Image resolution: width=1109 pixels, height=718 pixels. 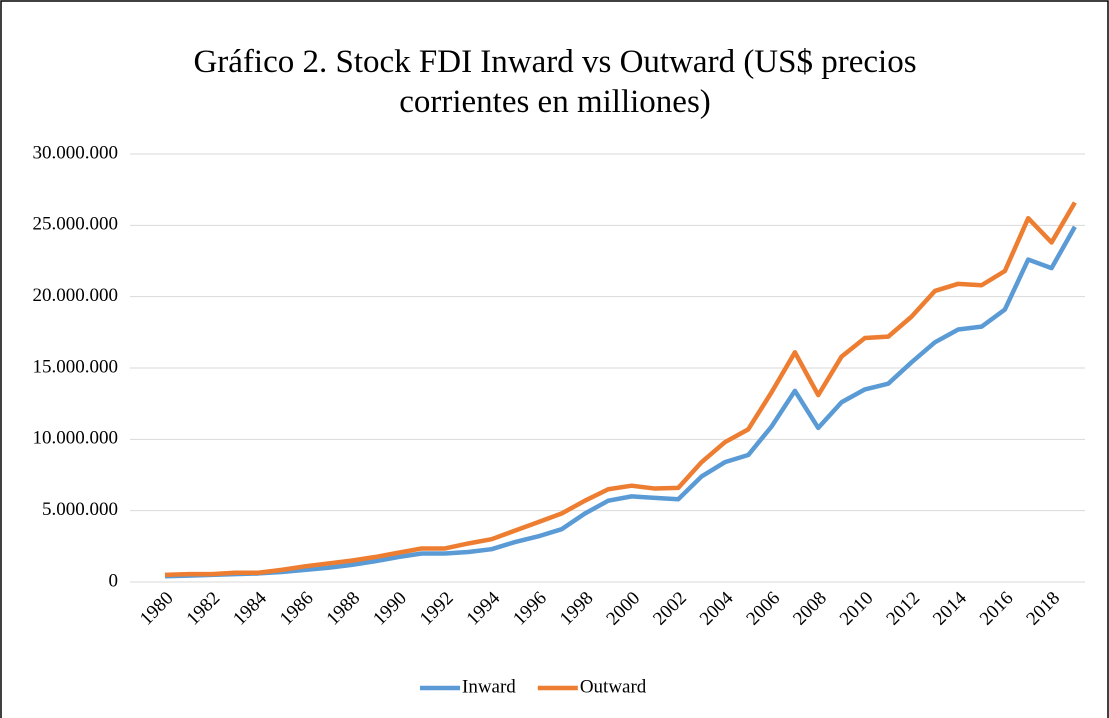 I want to click on x-tick-label: 1996, so click(x=530, y=609).